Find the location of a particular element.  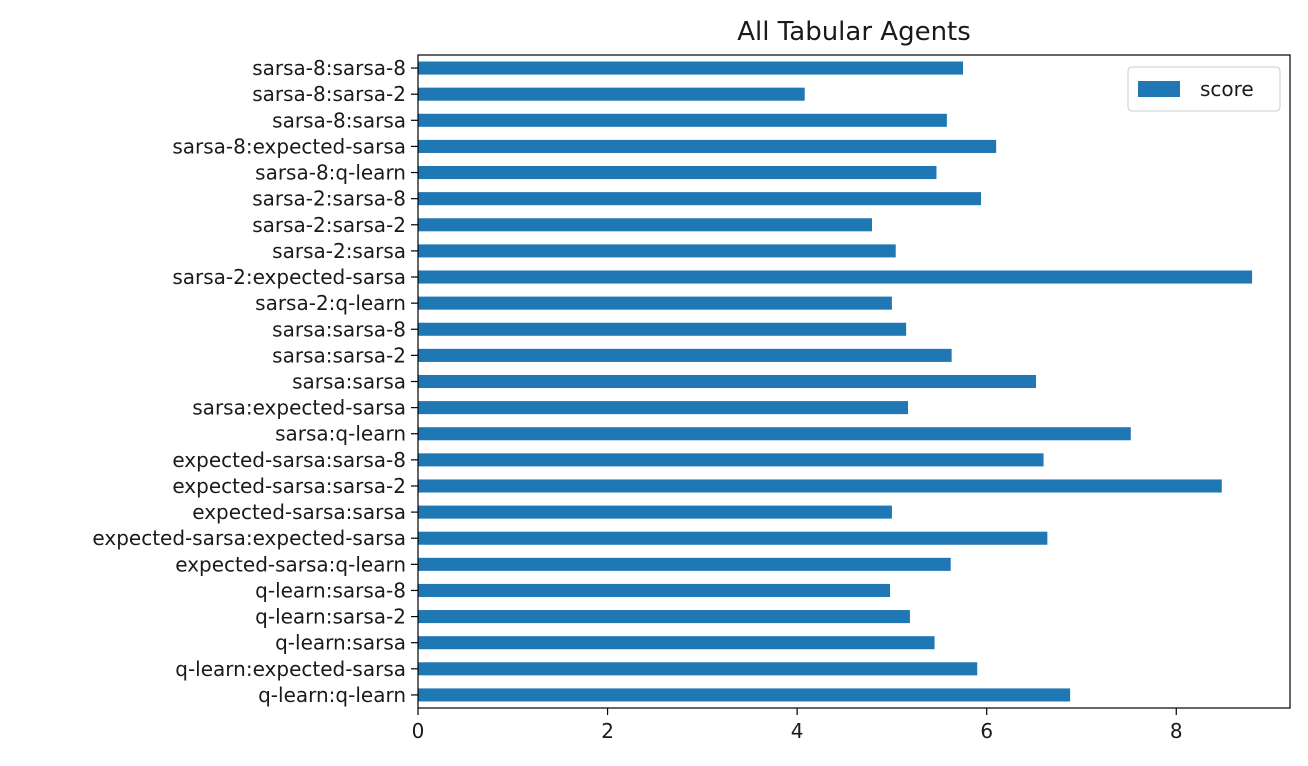

y-tick-label: expected-sarsa:sarsa-8 is located at coordinates (289, 460).